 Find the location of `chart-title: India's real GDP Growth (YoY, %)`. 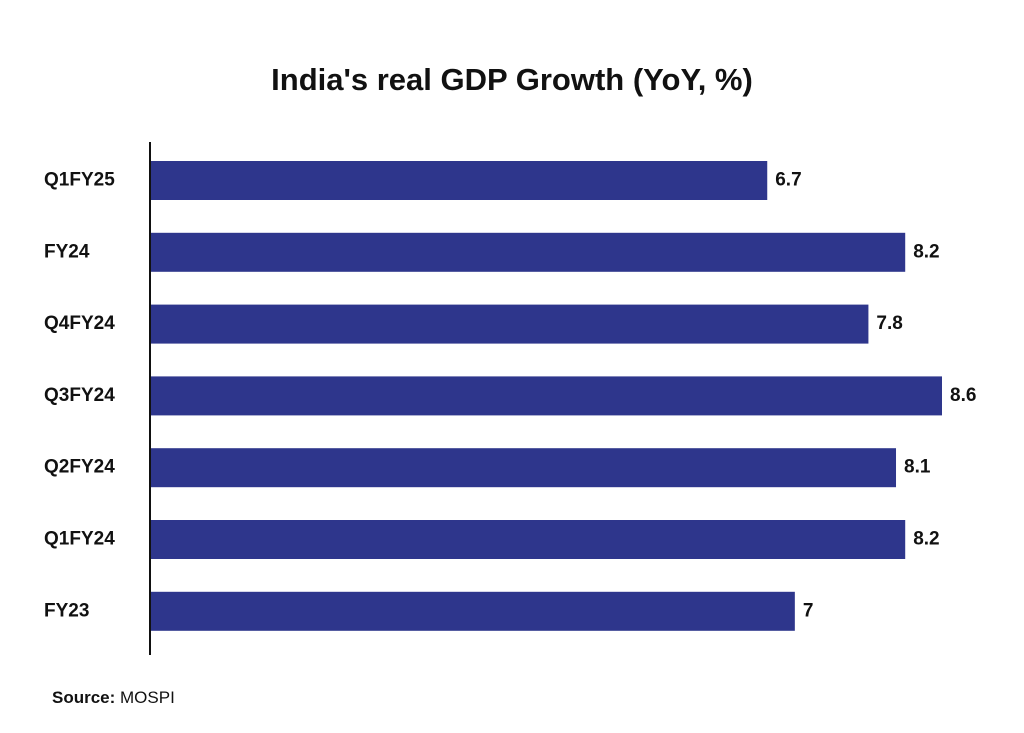

chart-title: India's real GDP Growth (YoY, %) is located at coordinates (512, 79).